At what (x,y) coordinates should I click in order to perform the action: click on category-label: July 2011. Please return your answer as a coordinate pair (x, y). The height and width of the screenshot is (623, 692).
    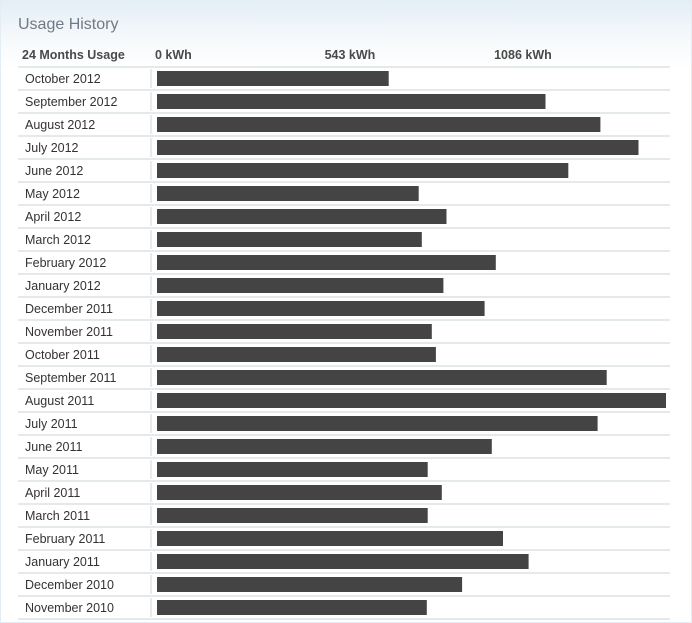
    Looking at the image, I should click on (51, 424).